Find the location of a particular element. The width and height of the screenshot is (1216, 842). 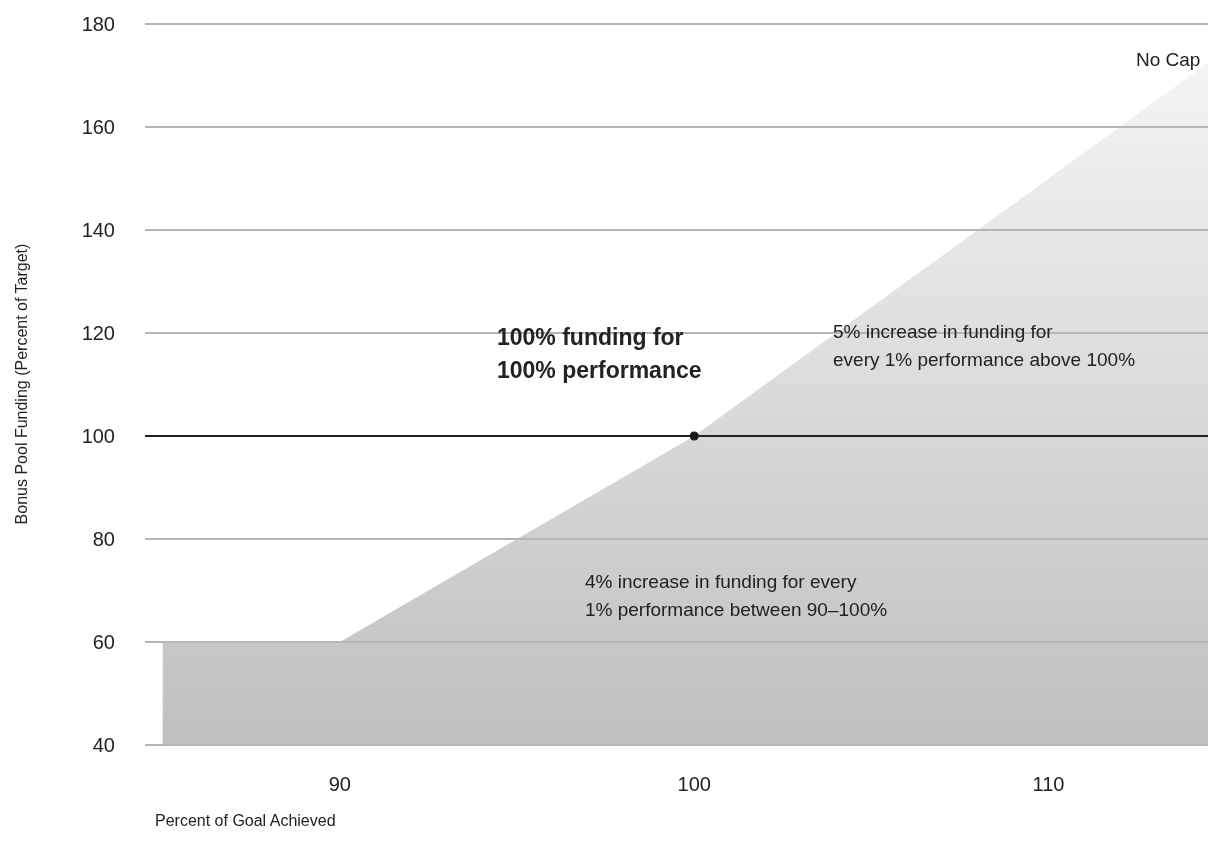

y-tick-label: 180 is located at coordinates (98, 24).